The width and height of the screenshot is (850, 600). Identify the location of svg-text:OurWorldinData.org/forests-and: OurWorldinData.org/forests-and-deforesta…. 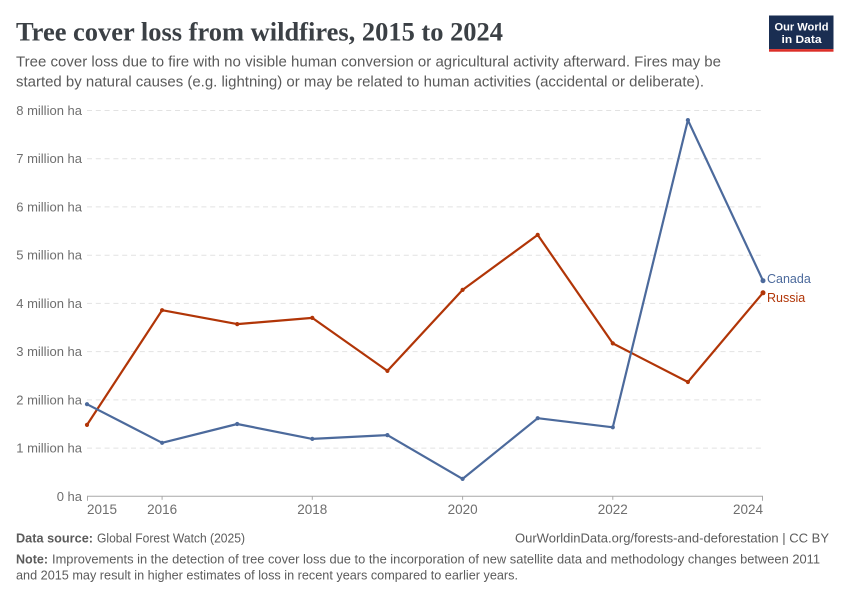
(672, 537).